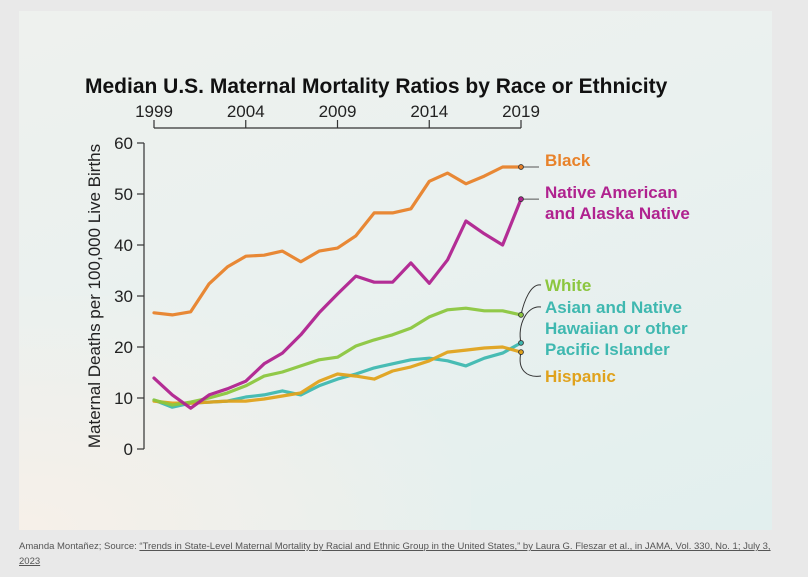 The width and height of the screenshot is (808, 577). I want to click on series-label: and Alaska Native, so click(617, 213).